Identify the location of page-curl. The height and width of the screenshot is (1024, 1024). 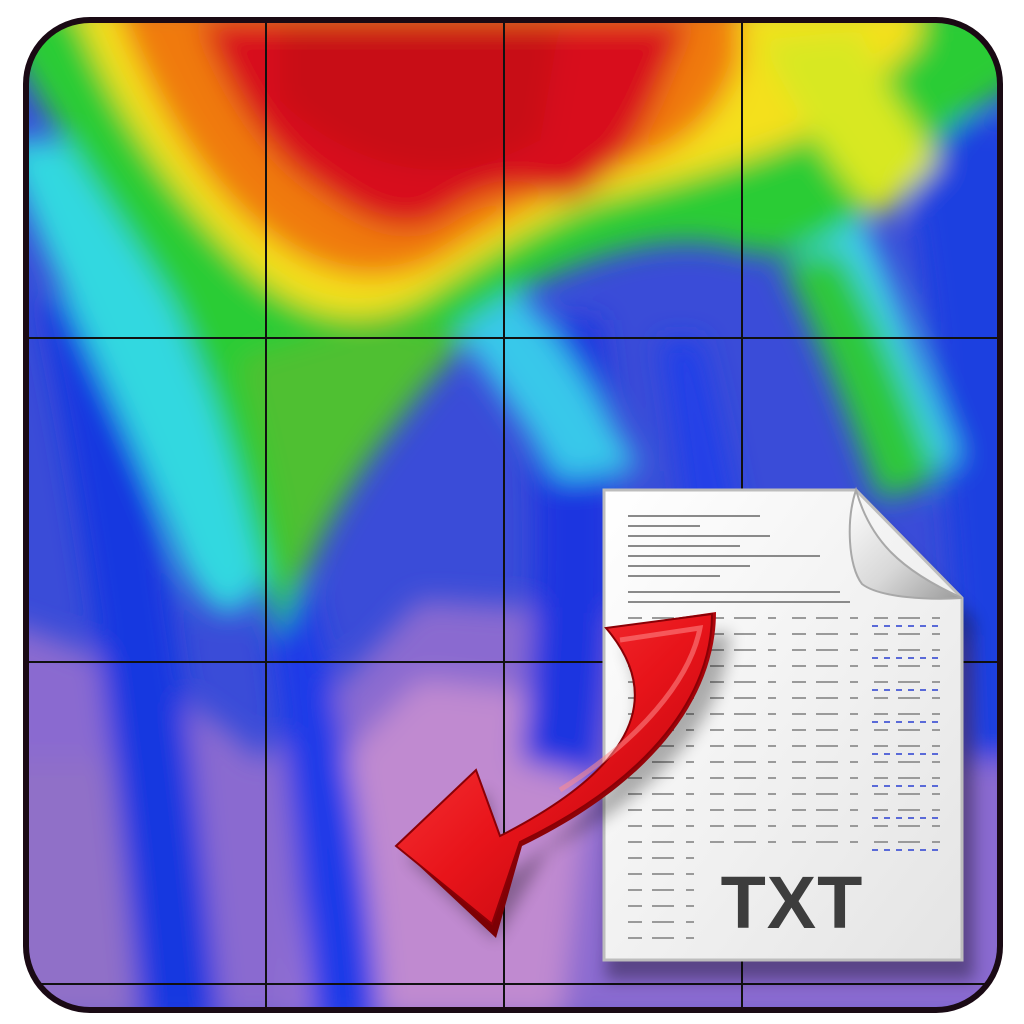
(905, 543).